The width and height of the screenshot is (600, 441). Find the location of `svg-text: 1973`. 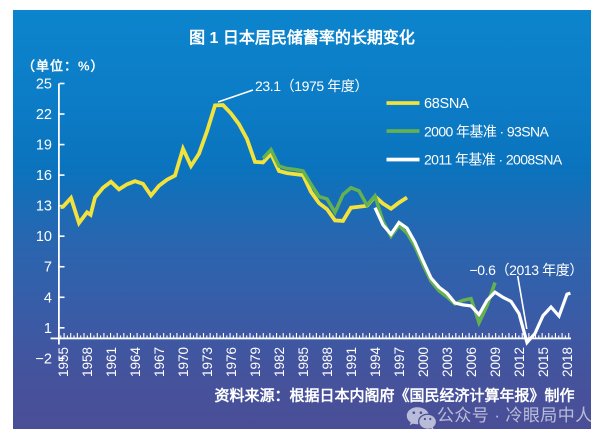

svg-text: 1973 is located at coordinates (207, 362).